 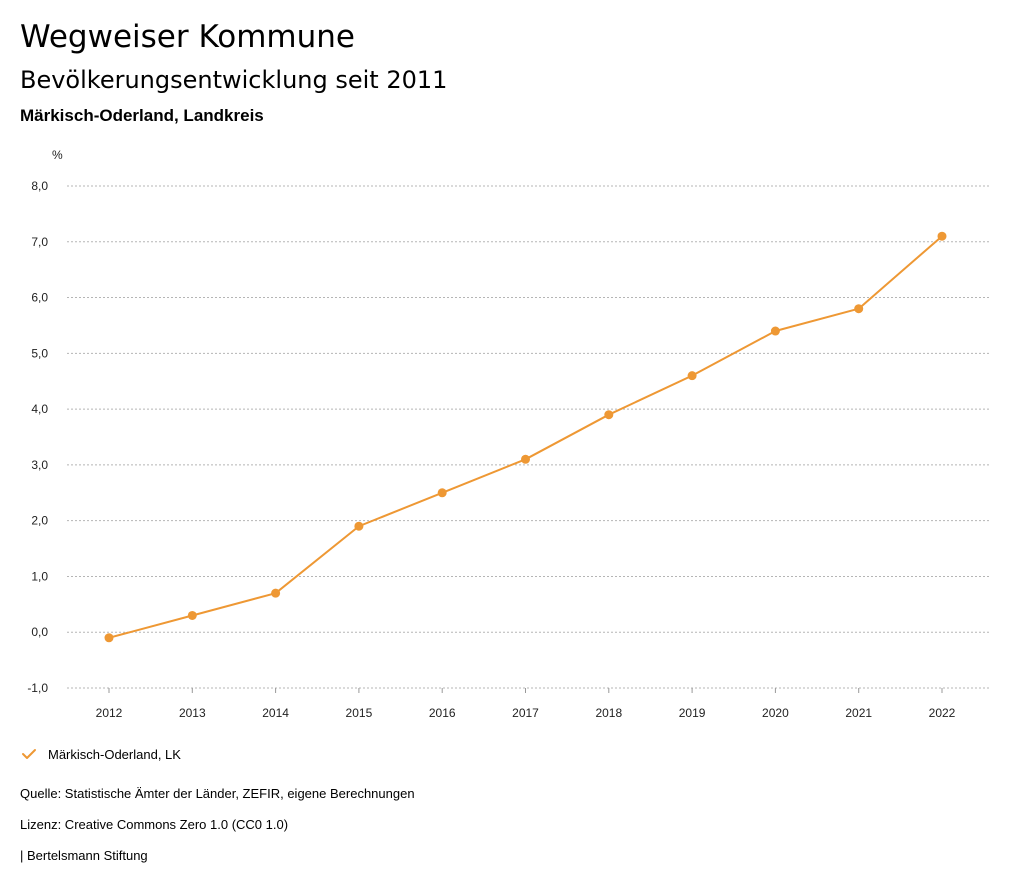 I want to click on y-tick-label: 8,0, so click(x=39, y=186).